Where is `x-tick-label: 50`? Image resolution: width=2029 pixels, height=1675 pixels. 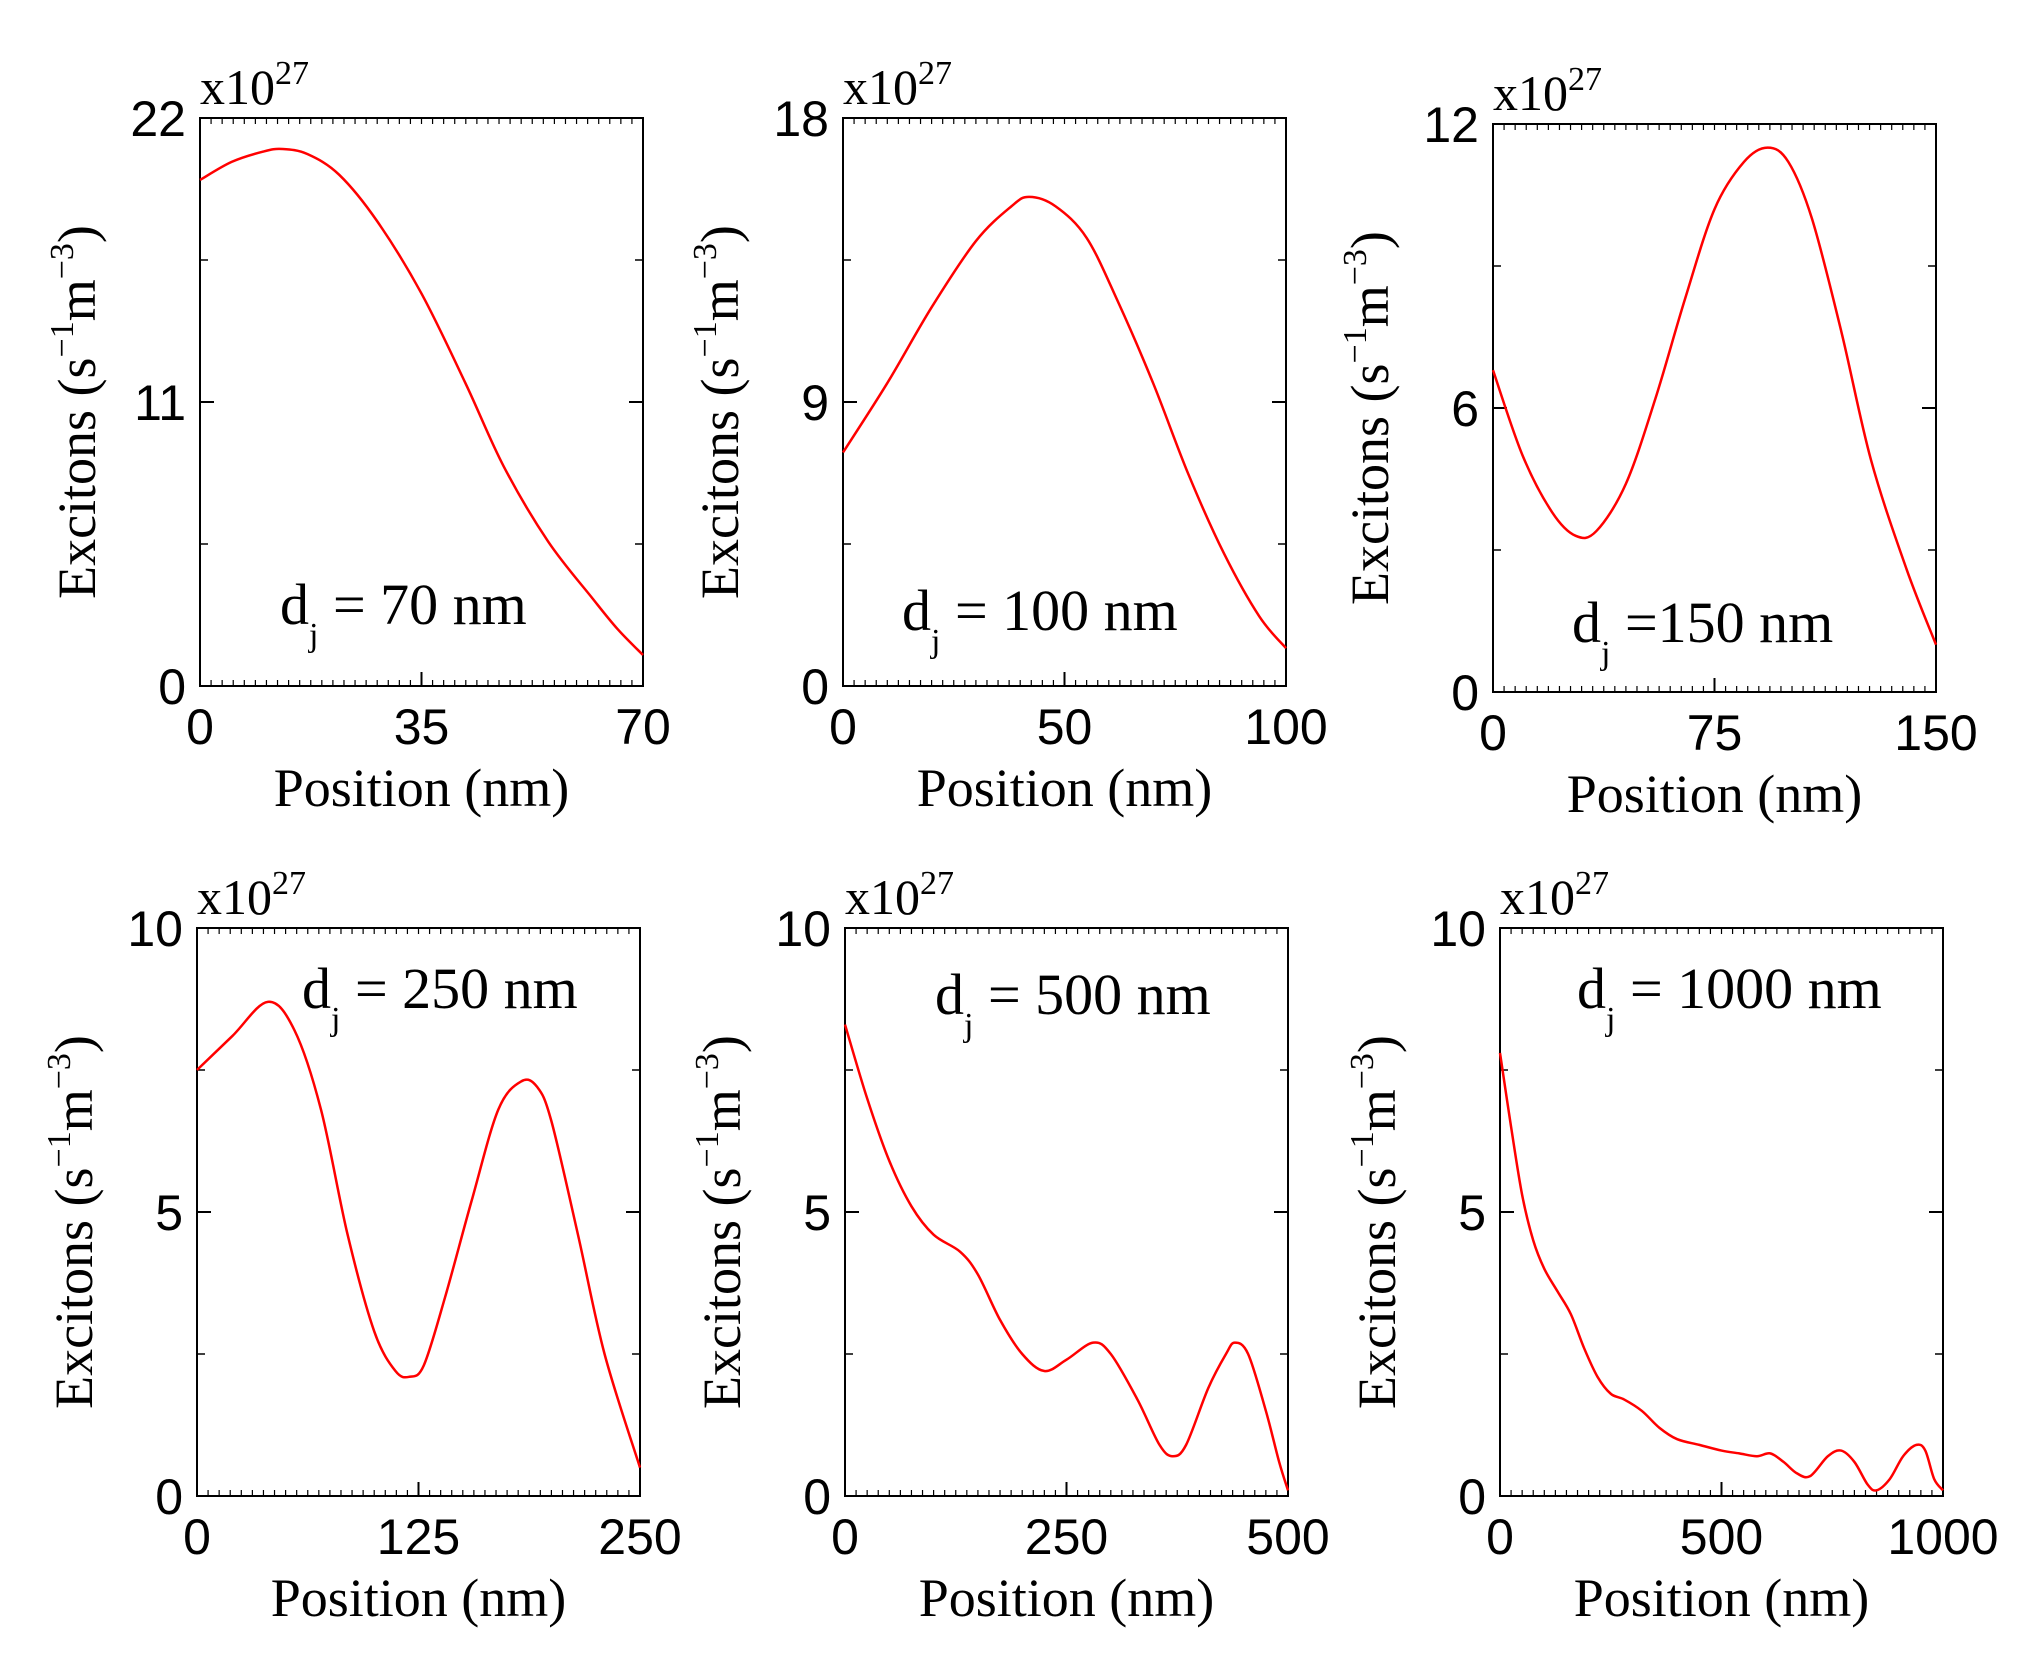
x-tick-label: 50 is located at coordinates (1065, 727).